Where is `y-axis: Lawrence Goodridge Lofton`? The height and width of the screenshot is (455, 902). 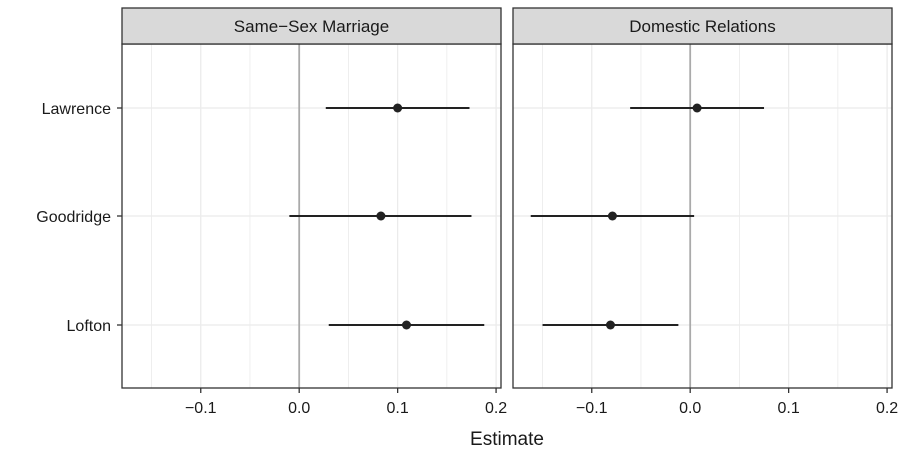
y-axis: Lawrence Goodridge Lofton is located at coordinates (79, 218).